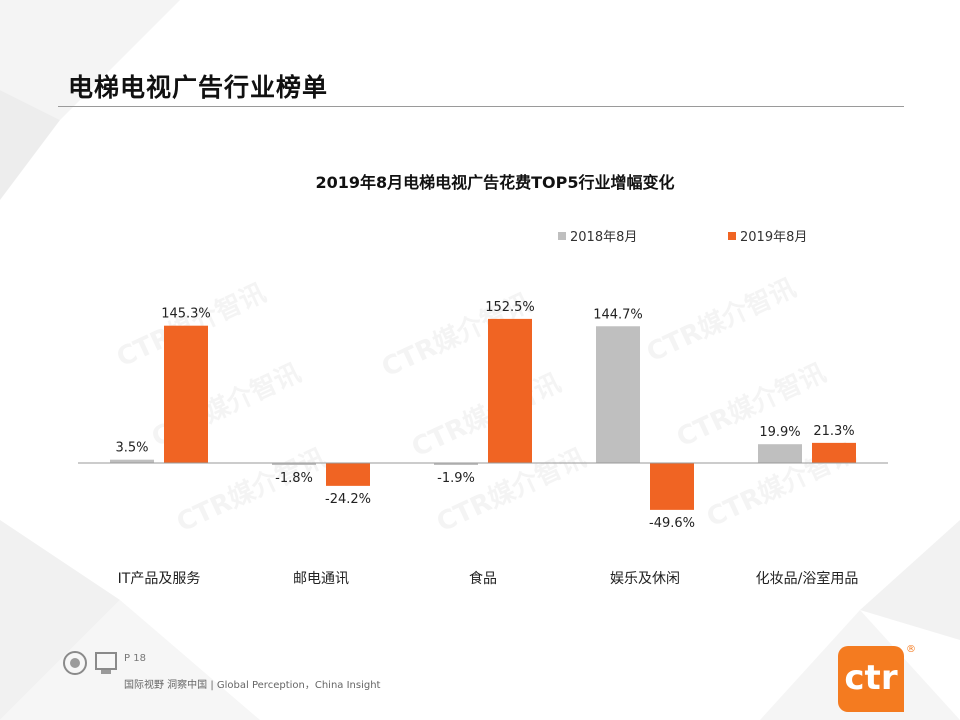  Describe the element at coordinates (603, 237) in the screenshot. I see `legend-label-0: 2018年8月` at that location.